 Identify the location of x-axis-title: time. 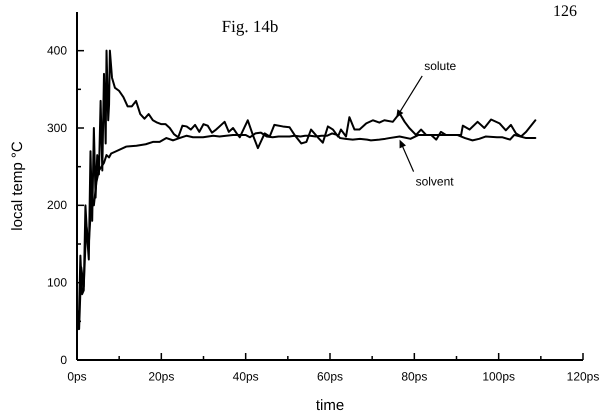
(330, 405).